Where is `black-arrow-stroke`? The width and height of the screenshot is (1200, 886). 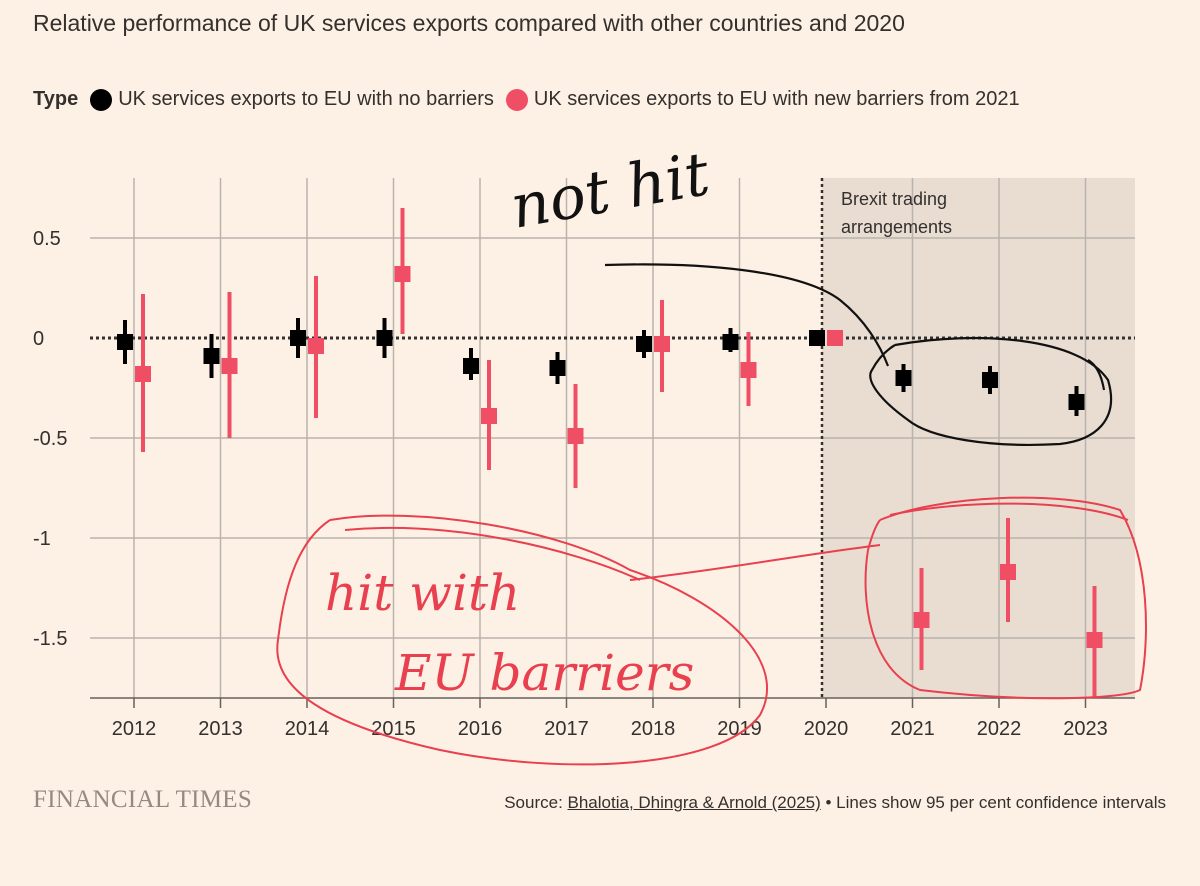
black-arrow-stroke is located at coordinates (747, 315).